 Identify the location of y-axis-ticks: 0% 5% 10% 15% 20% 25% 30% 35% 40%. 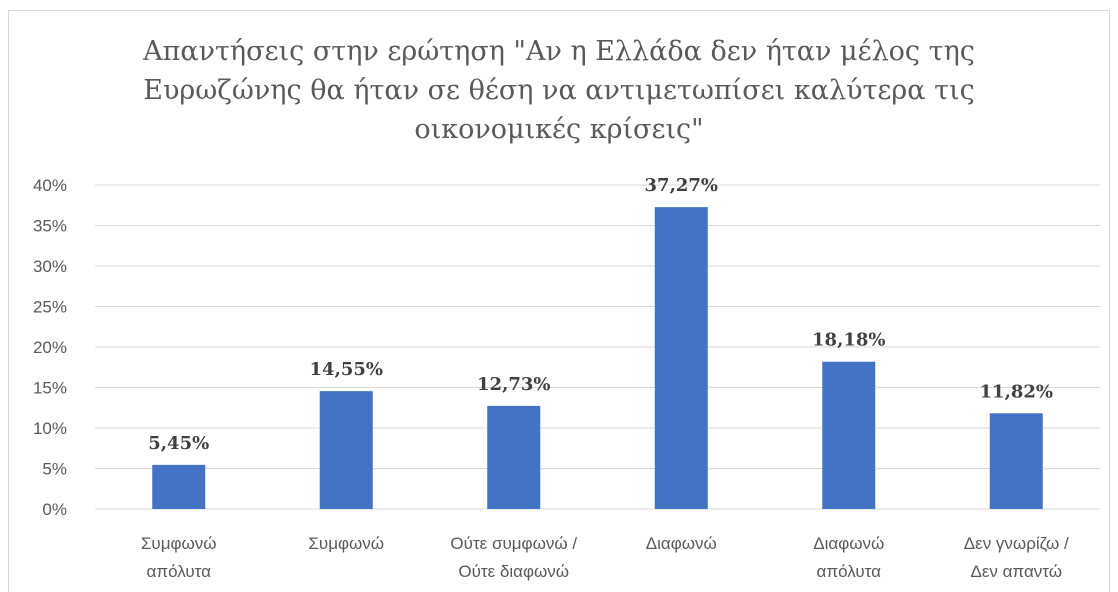
(50, 347).